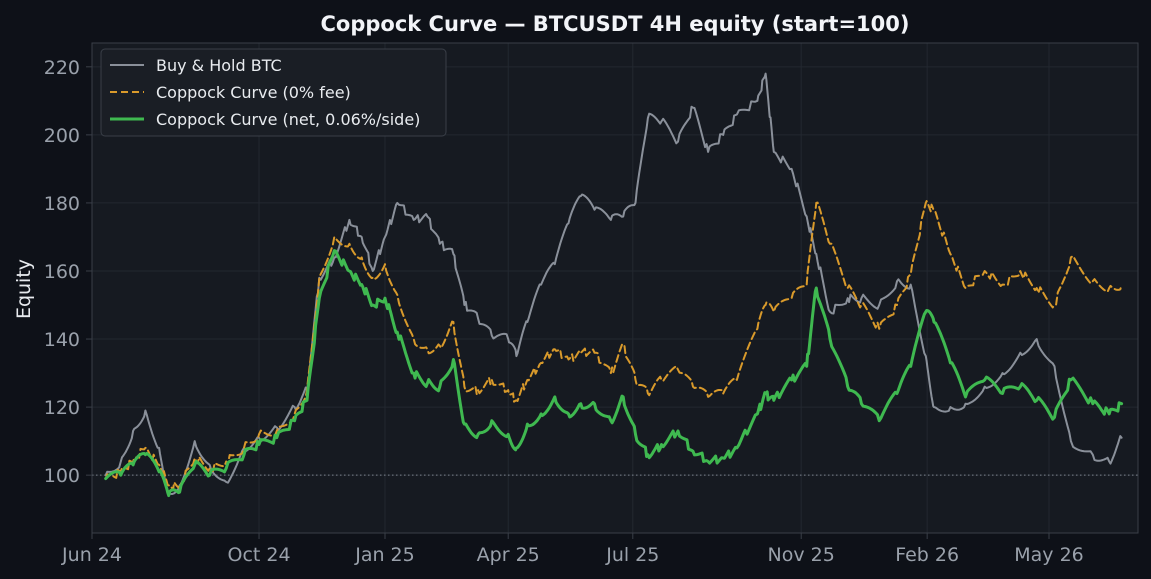  I want to click on y-tick-label: 220, so click(62, 68).